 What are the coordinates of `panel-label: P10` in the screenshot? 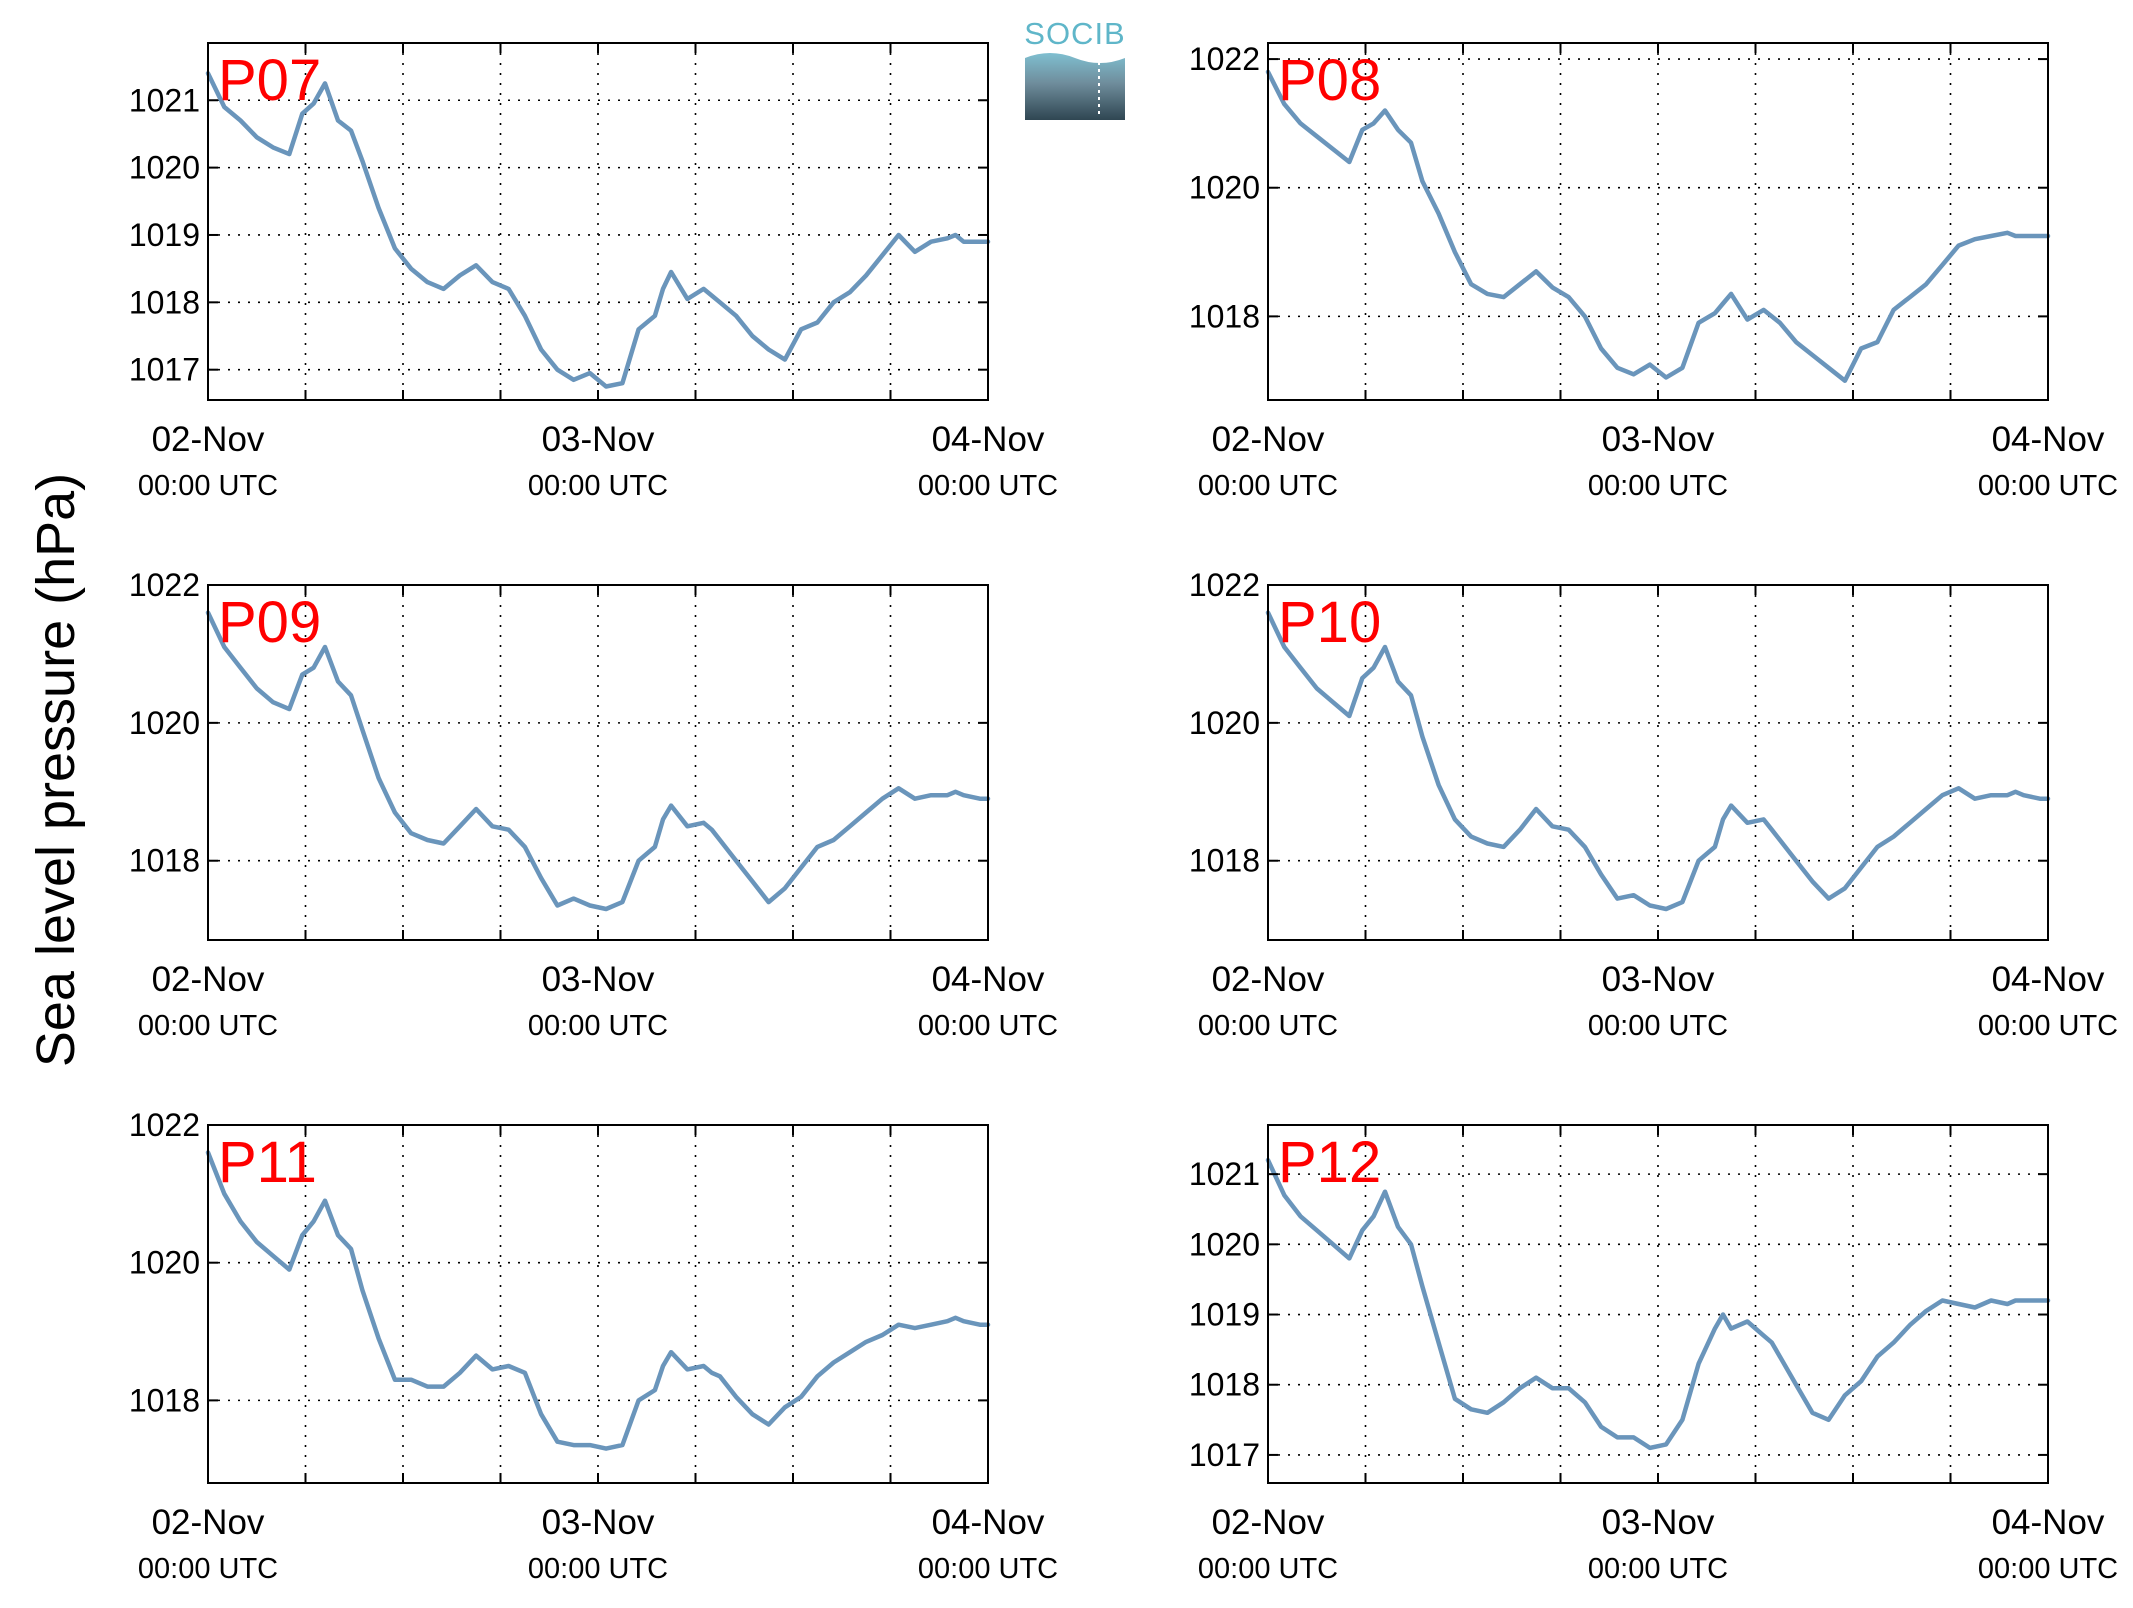 It's located at (1329, 622).